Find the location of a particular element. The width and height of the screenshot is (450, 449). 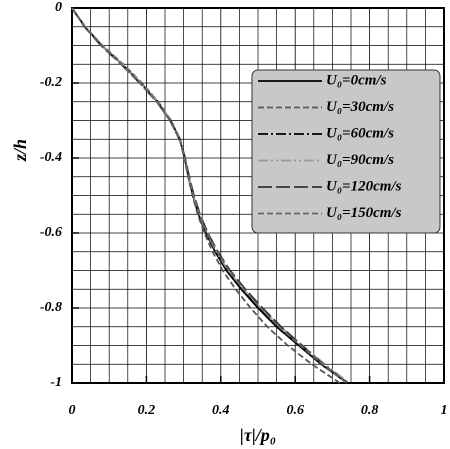

y-tick-label: -0.6 is located at coordinates (51, 232).